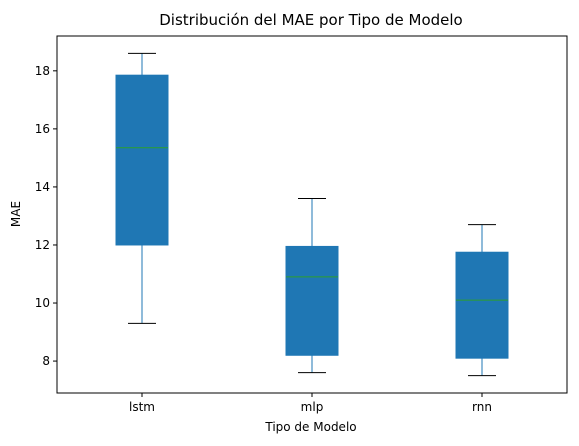  What do you see at coordinates (16, 214) in the screenshot?
I see `y-axis-label: MAE` at bounding box center [16, 214].